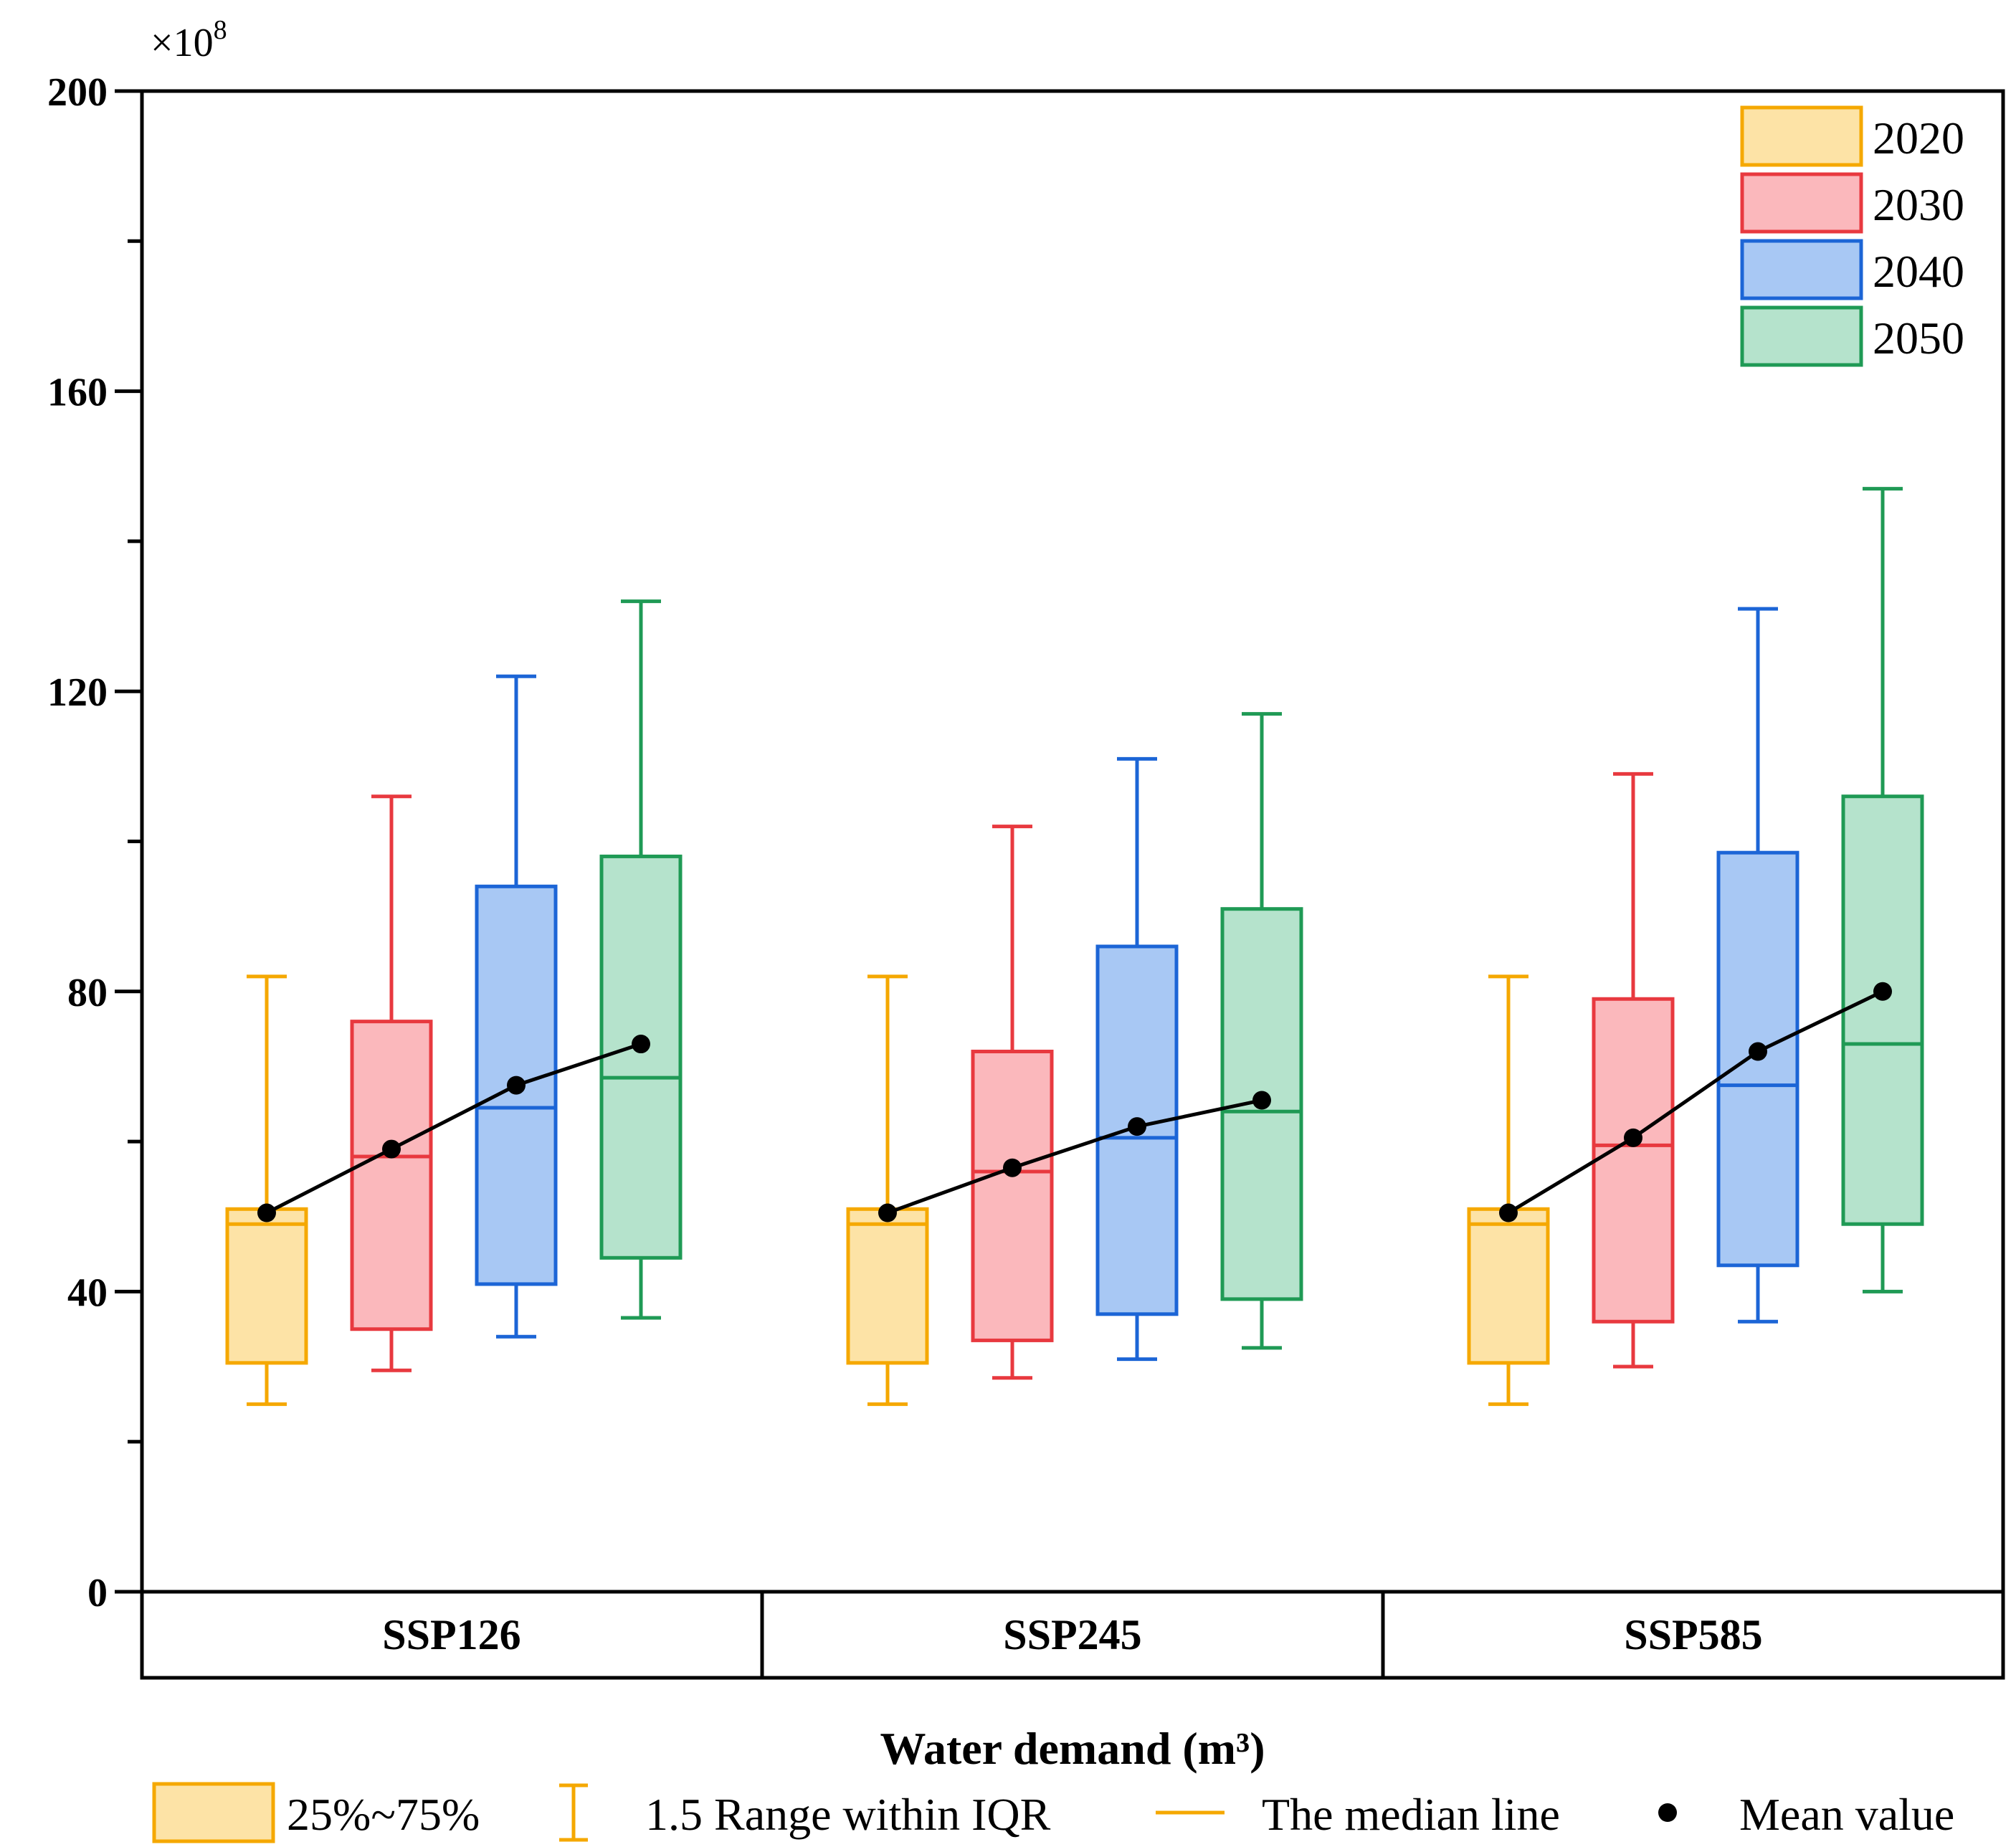 This screenshot has width=2016, height=1847. I want to click on group-label-ssp126: SSP126, so click(451, 1634).